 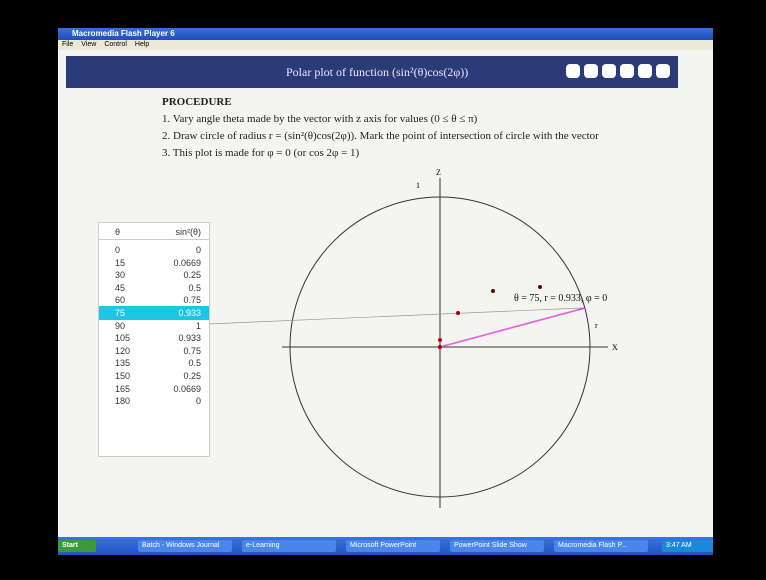 What do you see at coordinates (197, 102) in the screenshot?
I see `procedure-heading: PROCEDURE` at bounding box center [197, 102].